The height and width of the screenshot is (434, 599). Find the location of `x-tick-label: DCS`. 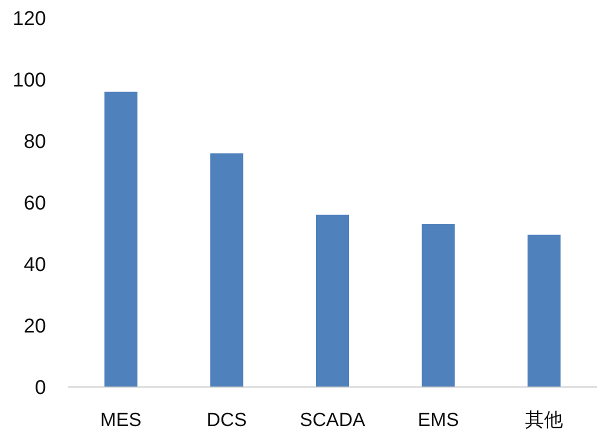

x-tick-label: DCS is located at coordinates (226, 420).